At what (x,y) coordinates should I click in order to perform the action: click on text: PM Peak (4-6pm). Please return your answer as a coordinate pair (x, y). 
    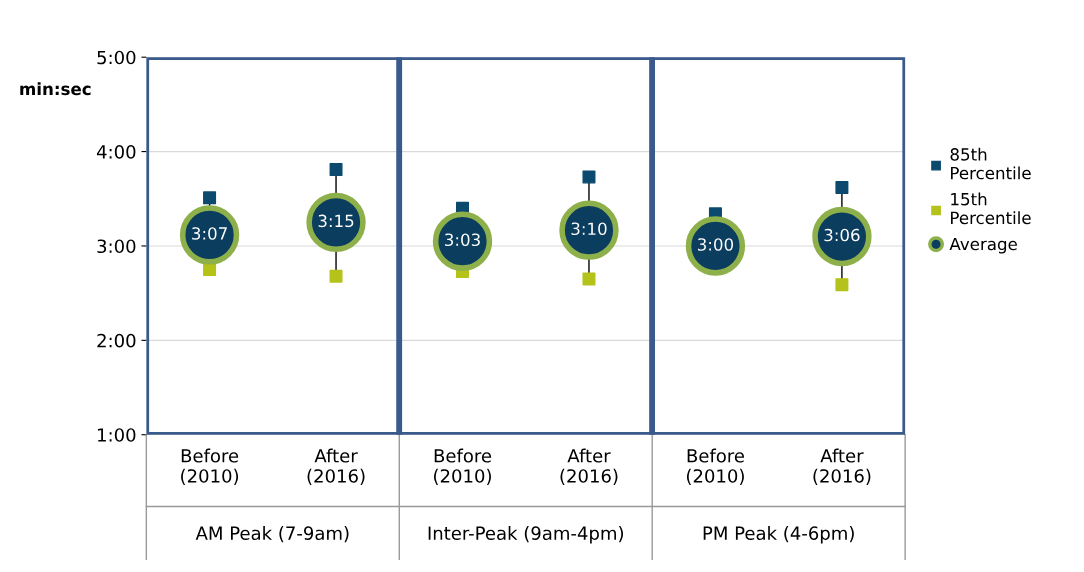
    Looking at the image, I should click on (778, 535).